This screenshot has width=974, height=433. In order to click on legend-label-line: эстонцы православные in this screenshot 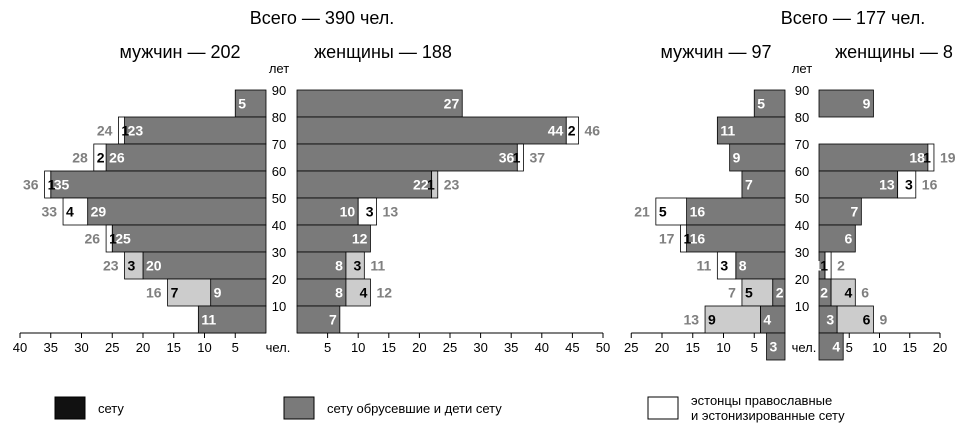, I will do `click(761, 400)`.